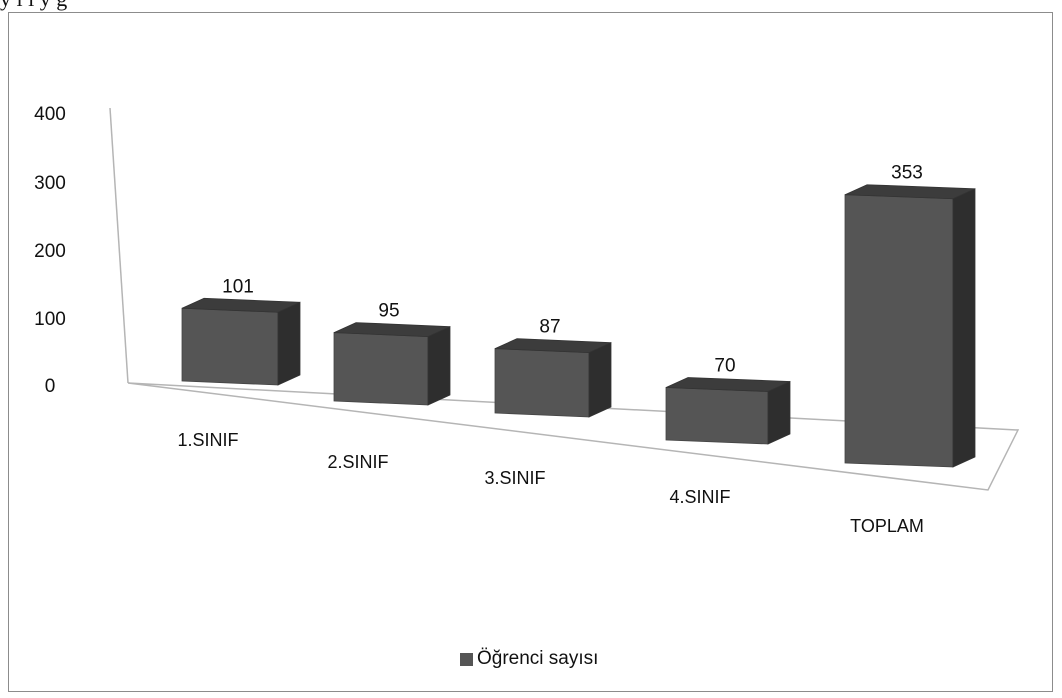 The width and height of the screenshot is (1062, 698). Describe the element at coordinates (907, 173) in the screenshot. I see `data-label: 353` at that location.